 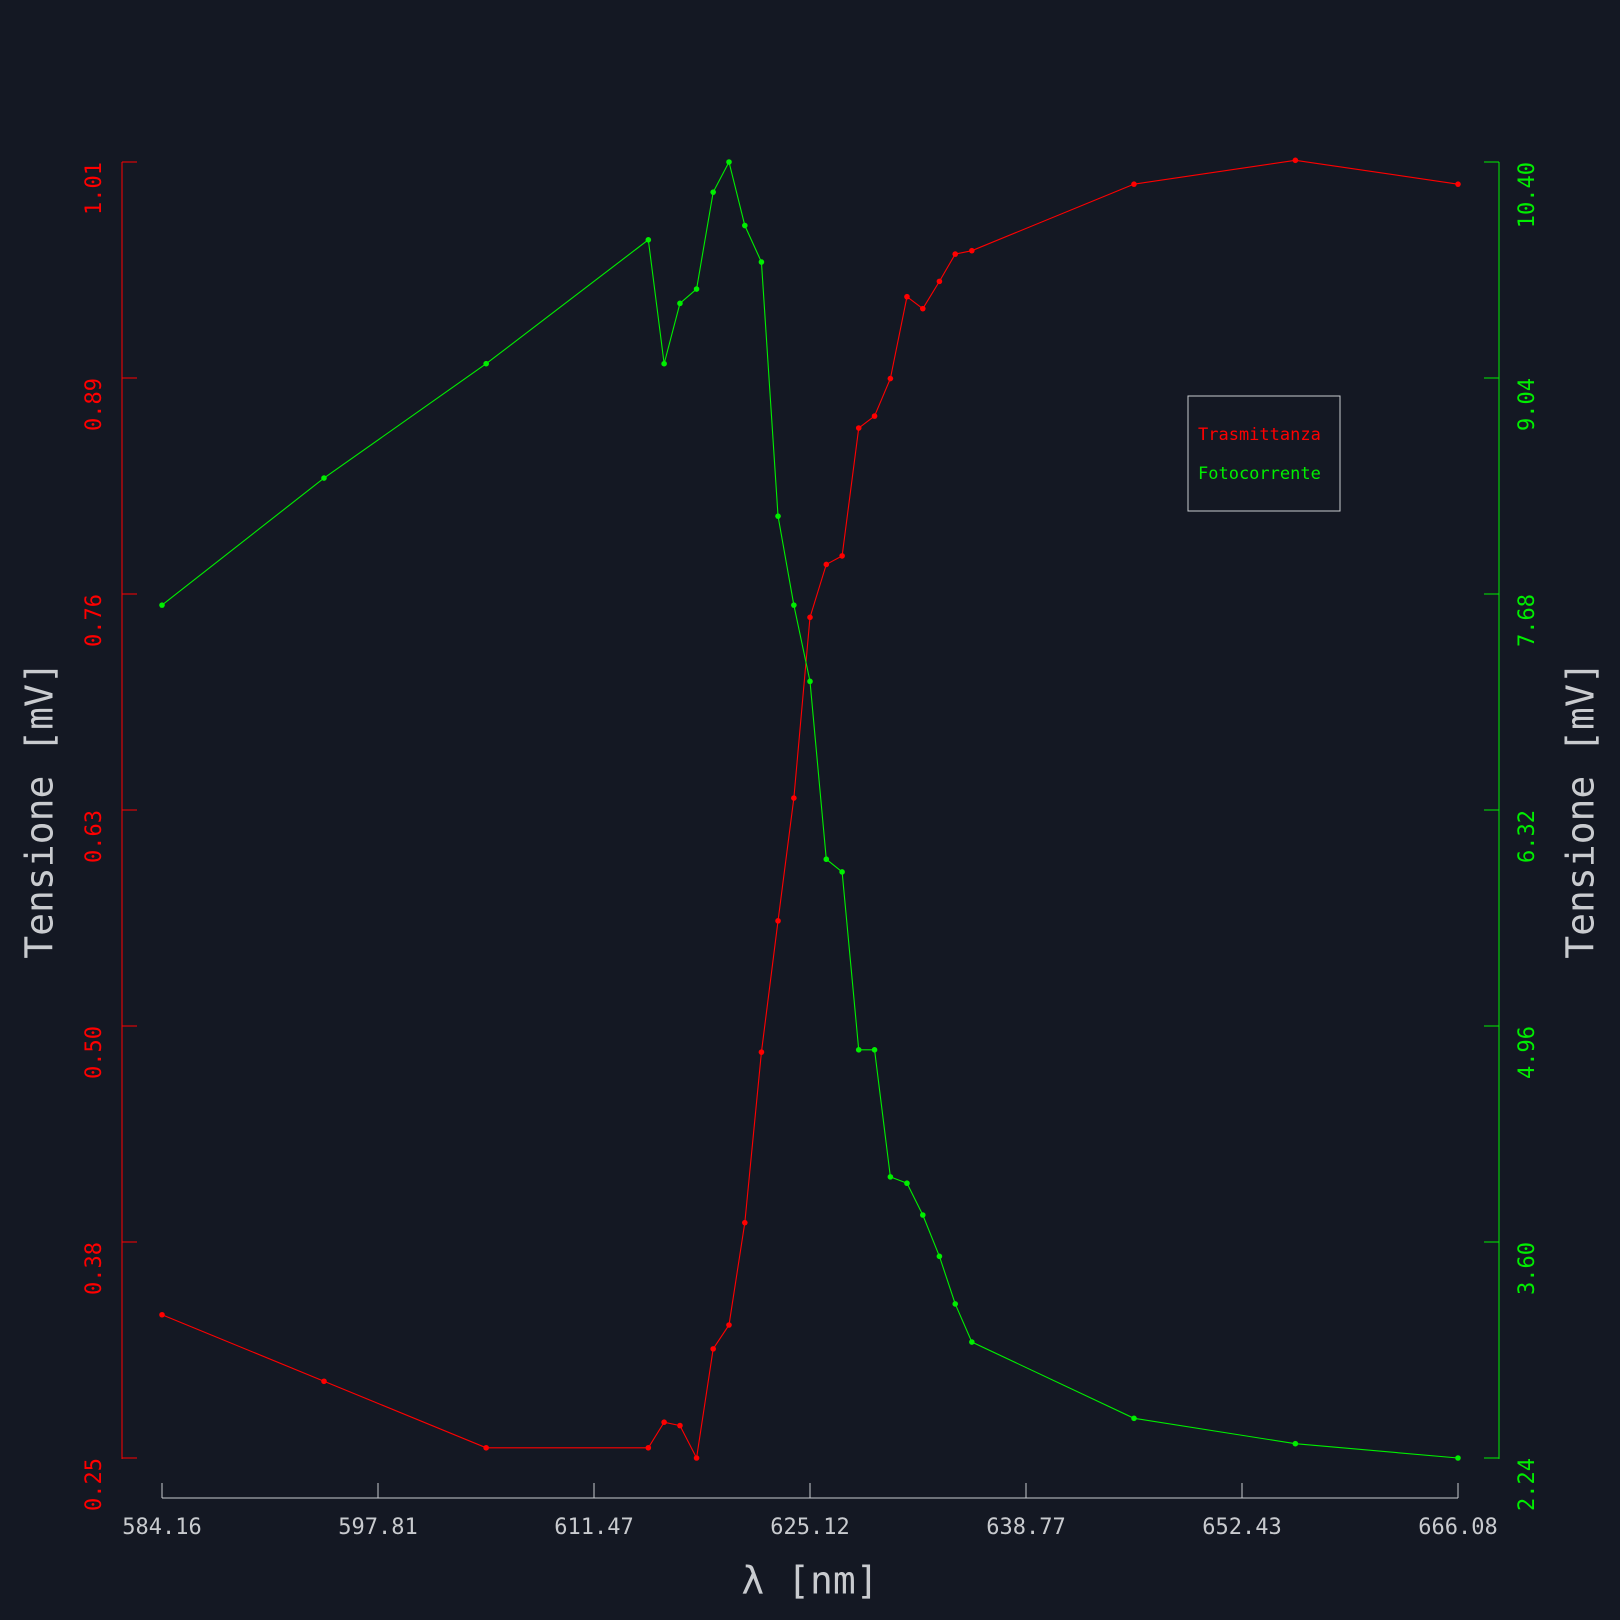 I want to click on legend-entry-fotocorrente: Fotocorrente, so click(x=1259, y=474).